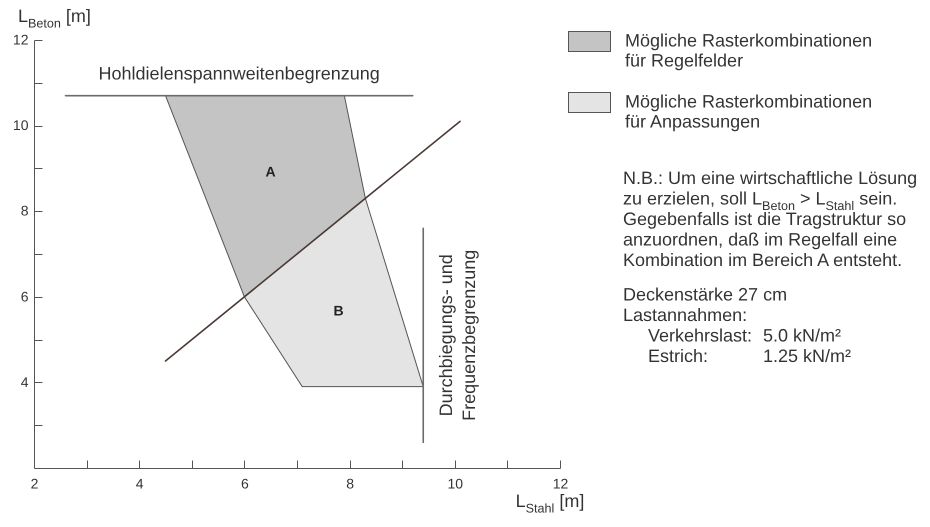 The height and width of the screenshot is (527, 930). Describe the element at coordinates (24, 296) in the screenshot. I see `y-tick-label: 6` at that location.